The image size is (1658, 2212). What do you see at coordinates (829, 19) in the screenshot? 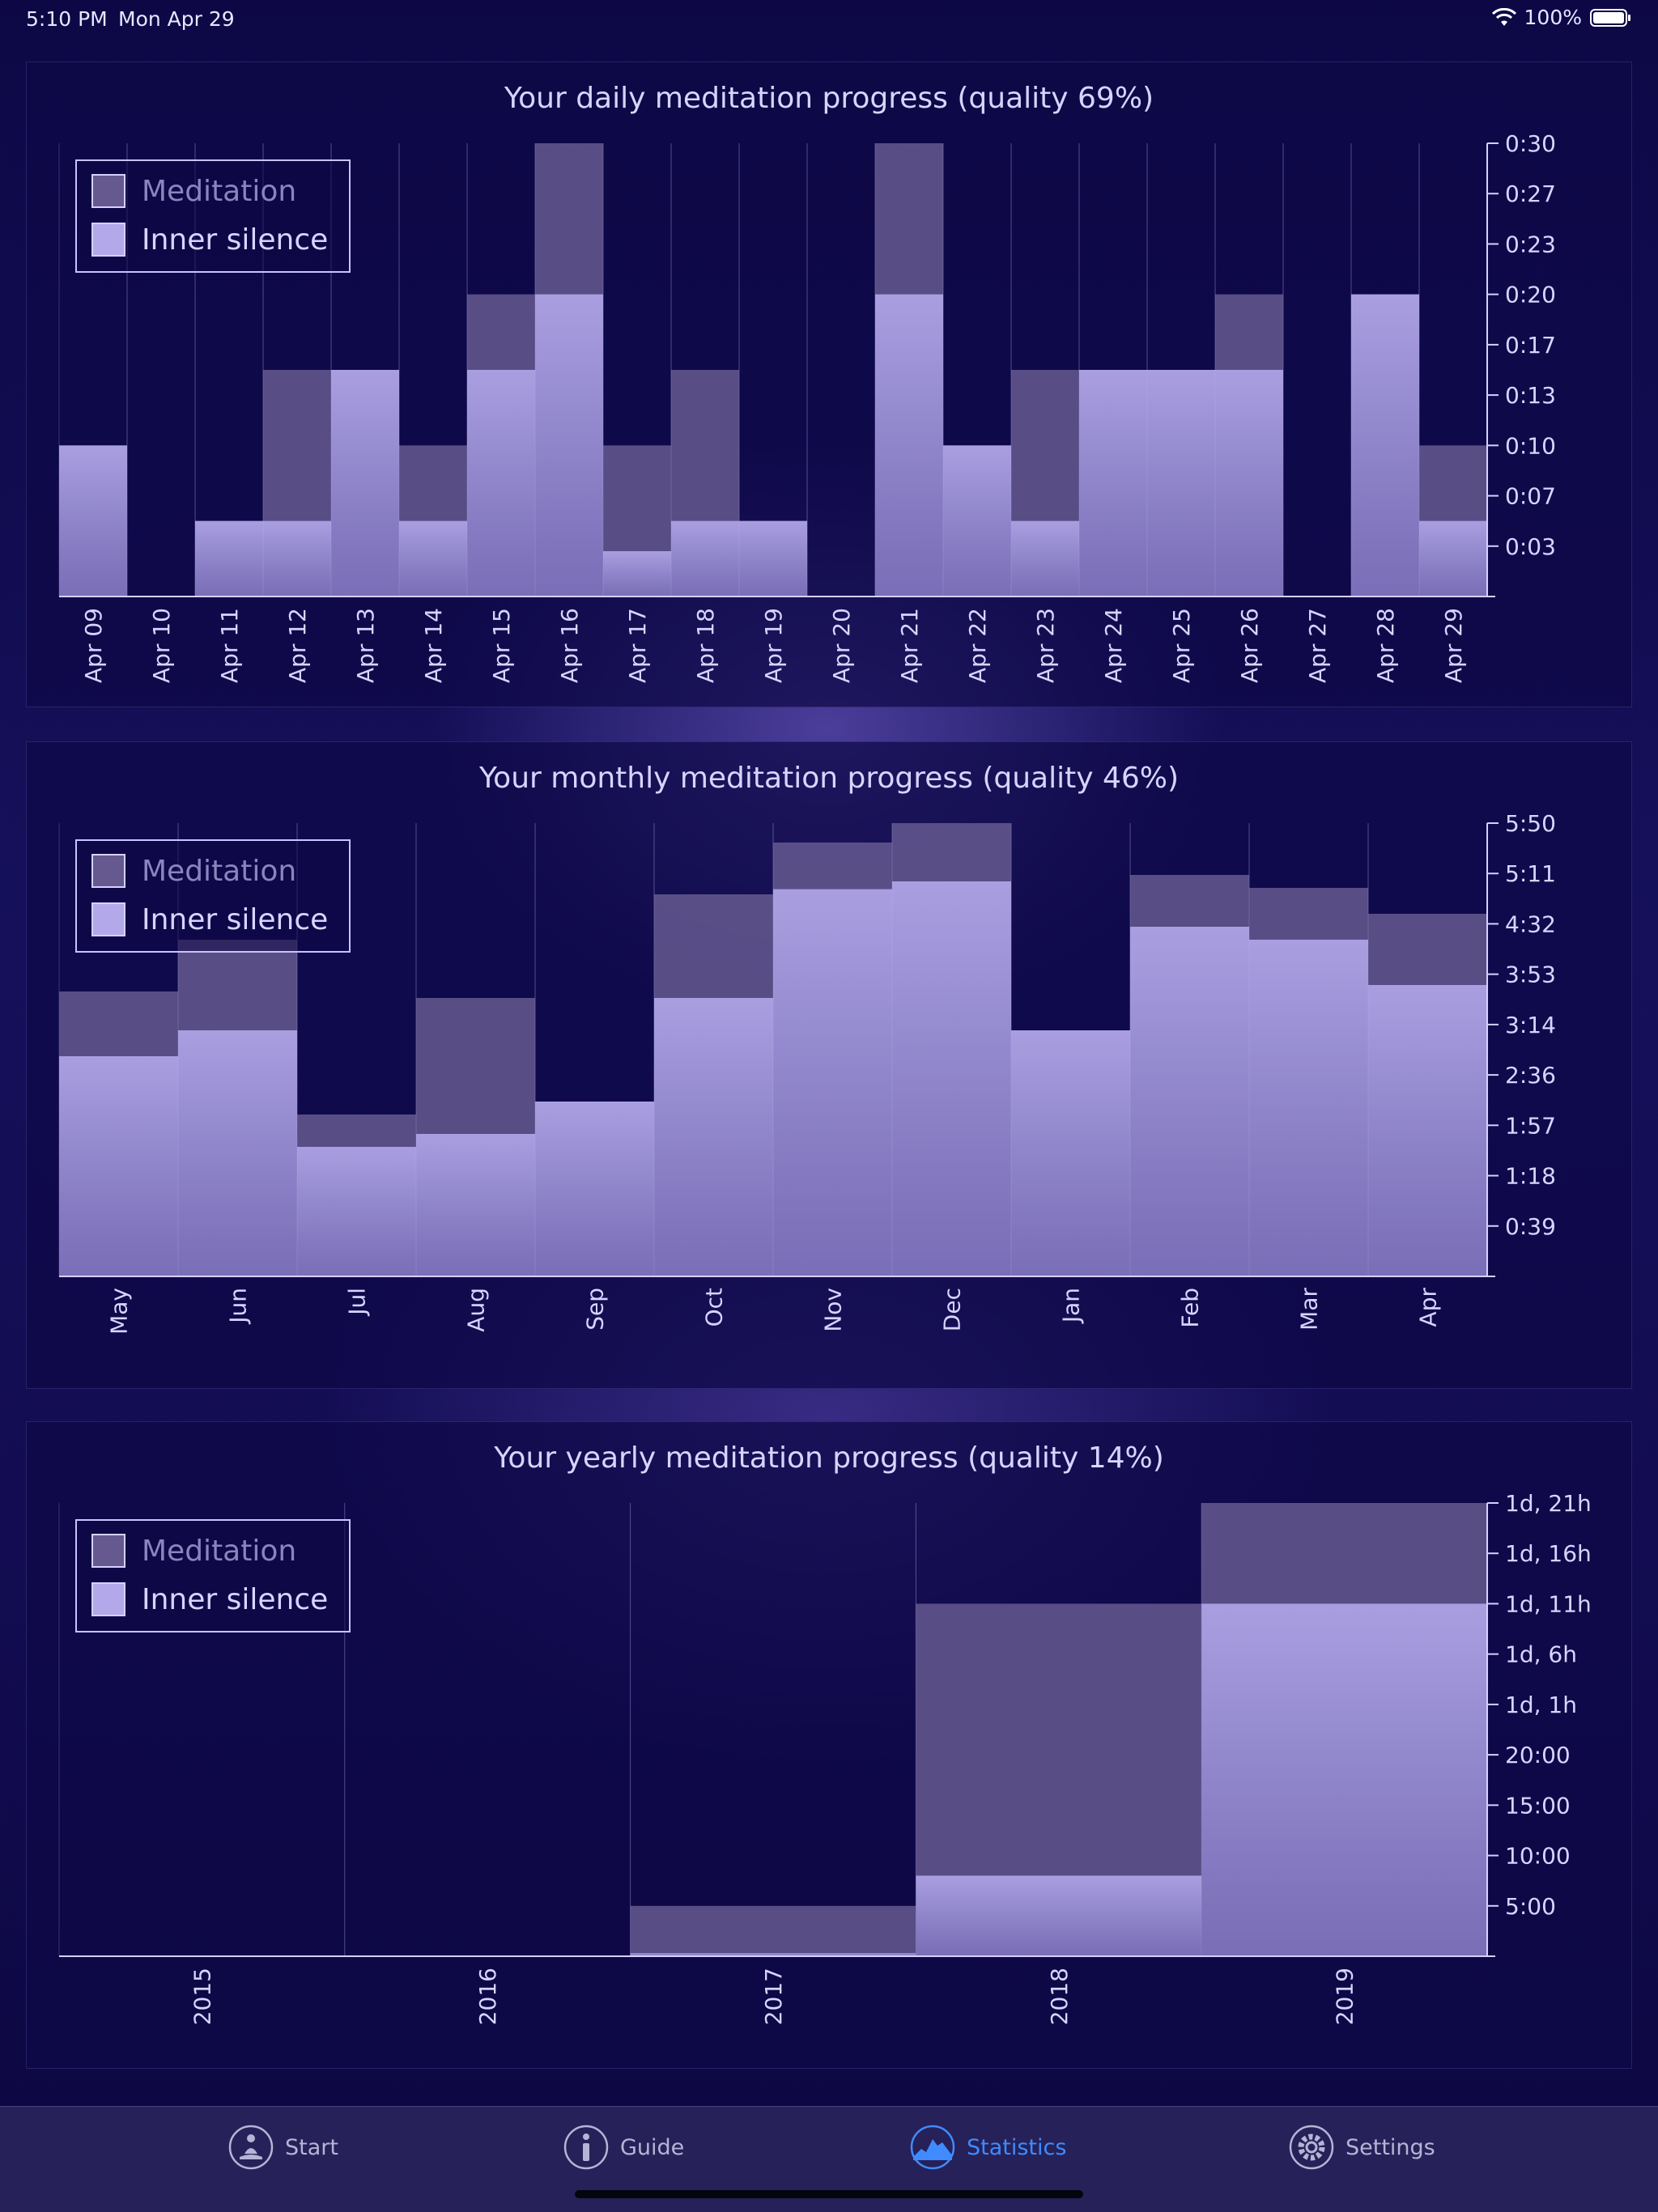
I see `status-bar: 5:10 PM Mon Apr 29 100%` at bounding box center [829, 19].